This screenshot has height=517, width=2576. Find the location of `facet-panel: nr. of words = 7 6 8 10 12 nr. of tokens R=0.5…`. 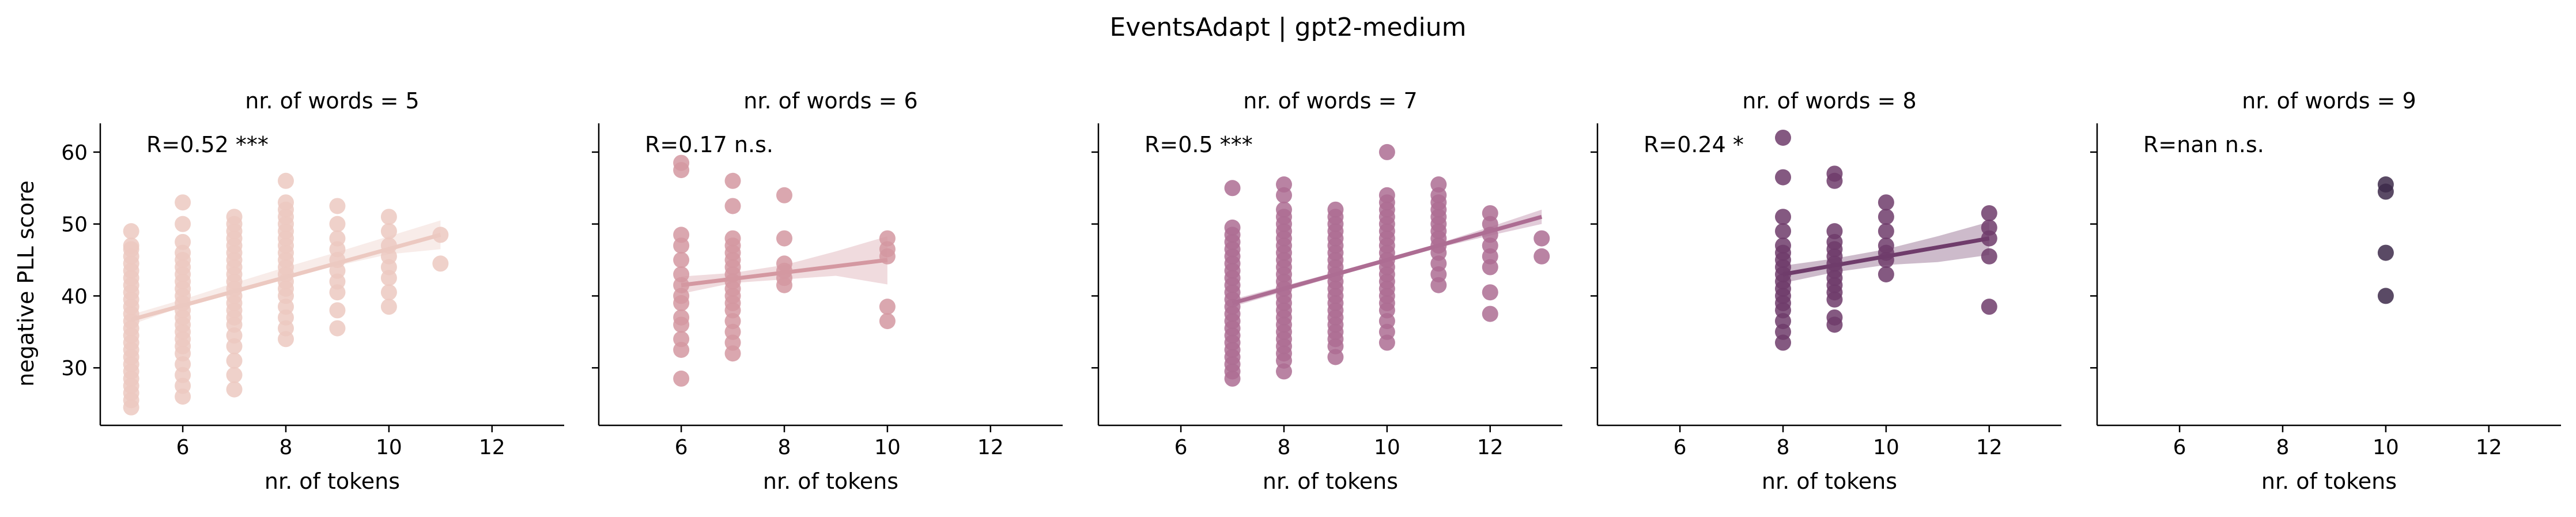

facet-panel: nr. of words = 7 6 8 10 12 nr. of tokens R=0.5… is located at coordinates (1326, 291).